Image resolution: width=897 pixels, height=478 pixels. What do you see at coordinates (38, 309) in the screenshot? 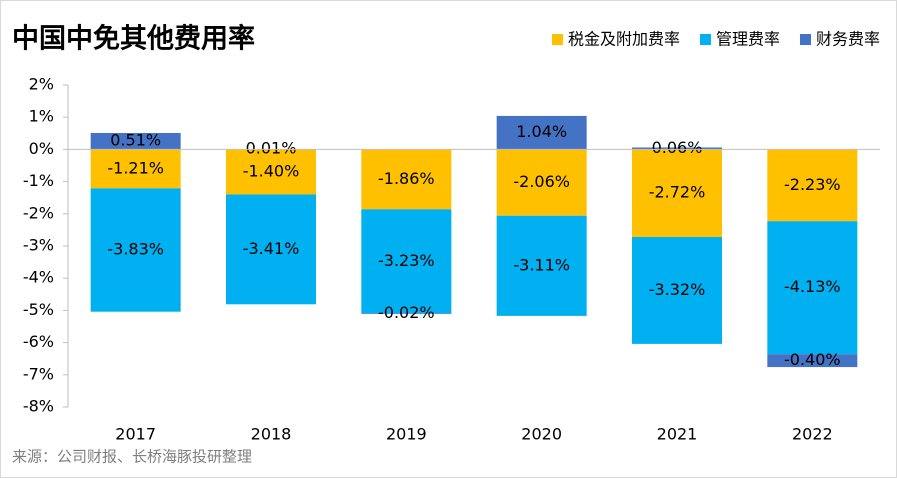
I see `y-tick-label: -5%` at bounding box center [38, 309].